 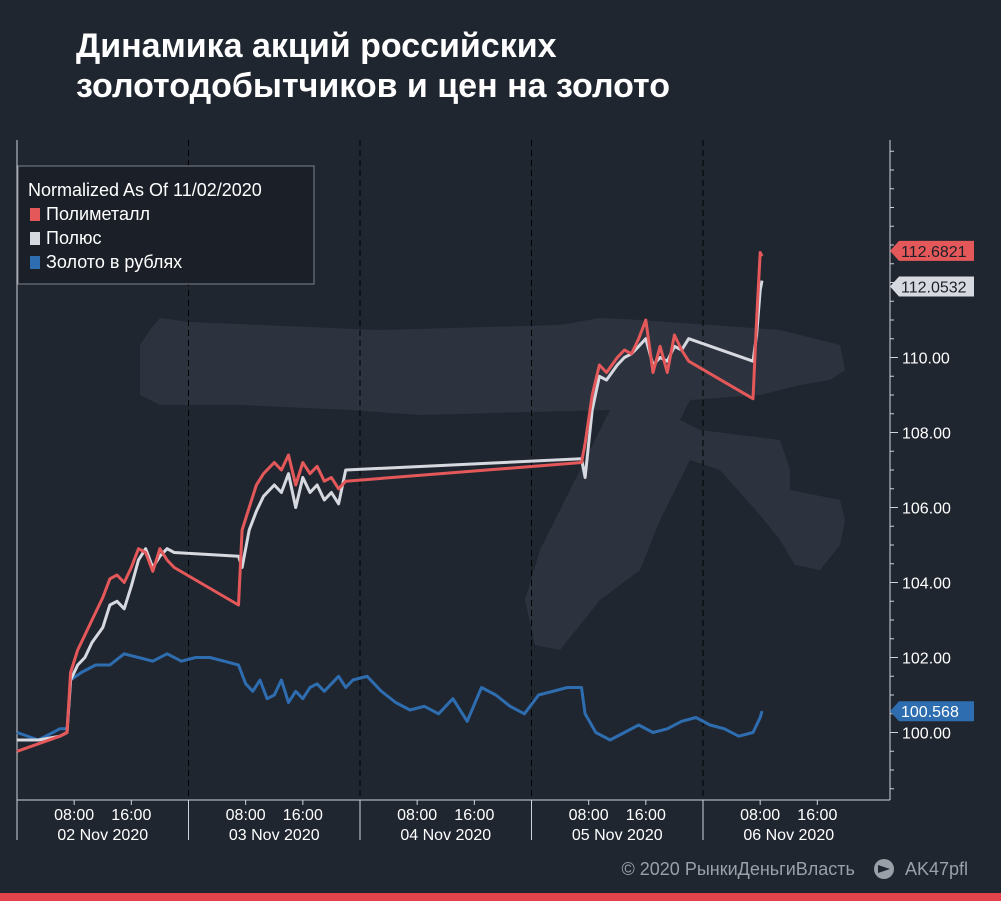 What do you see at coordinates (484, 869) in the screenshot?
I see `footer: © 2020 РынкиДеньгиВласть AK47pfl` at bounding box center [484, 869].